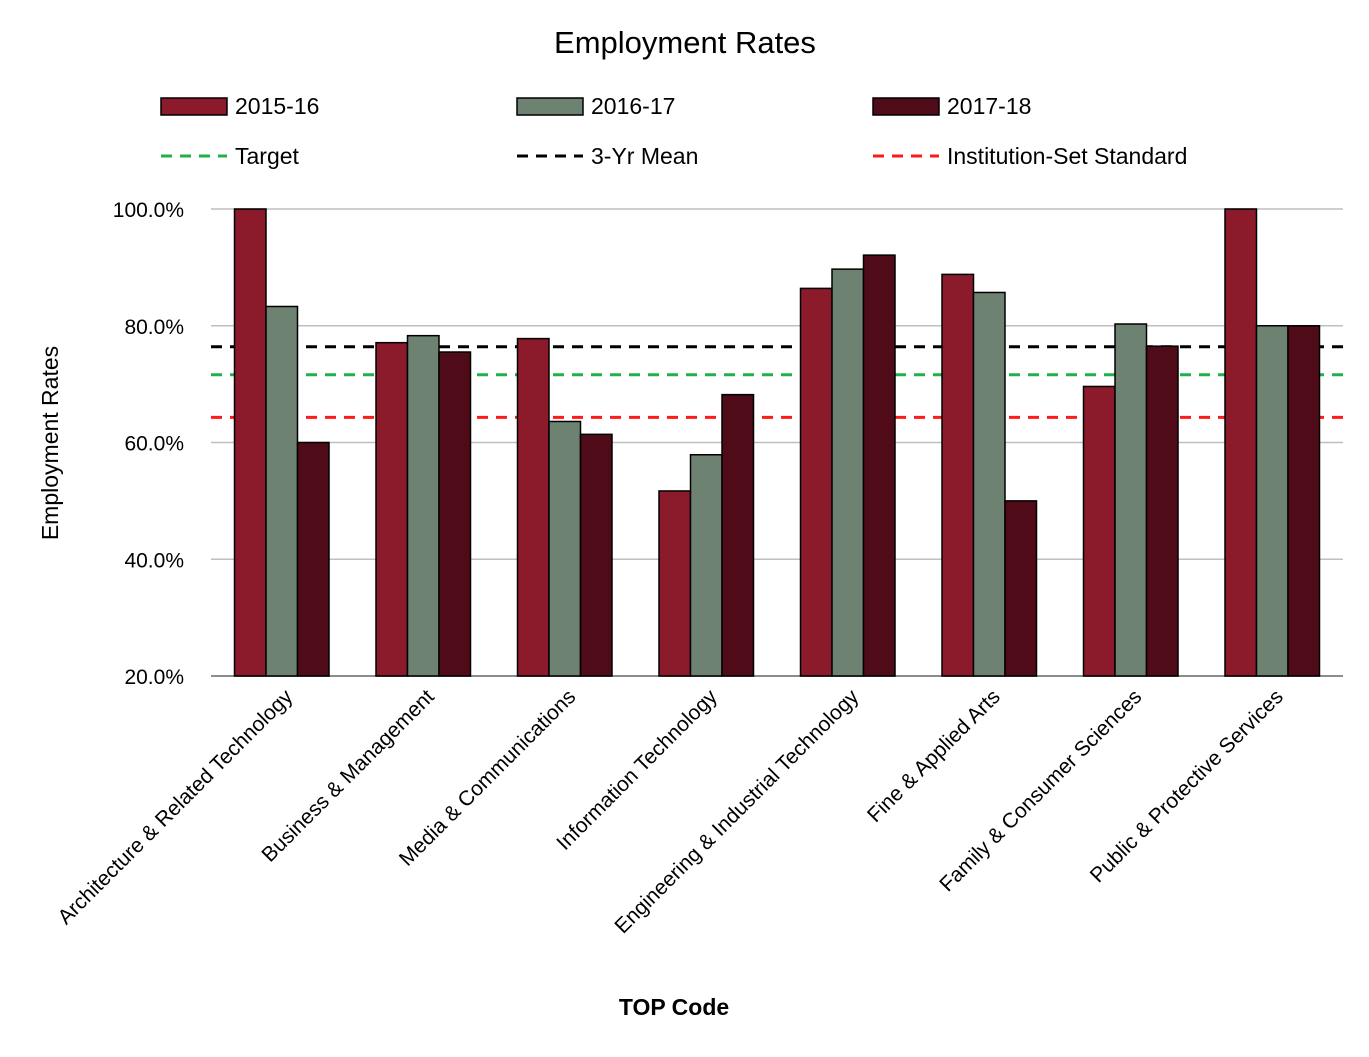  What do you see at coordinates (154, 560) in the screenshot?
I see `y-tick-label: 40.0%` at bounding box center [154, 560].